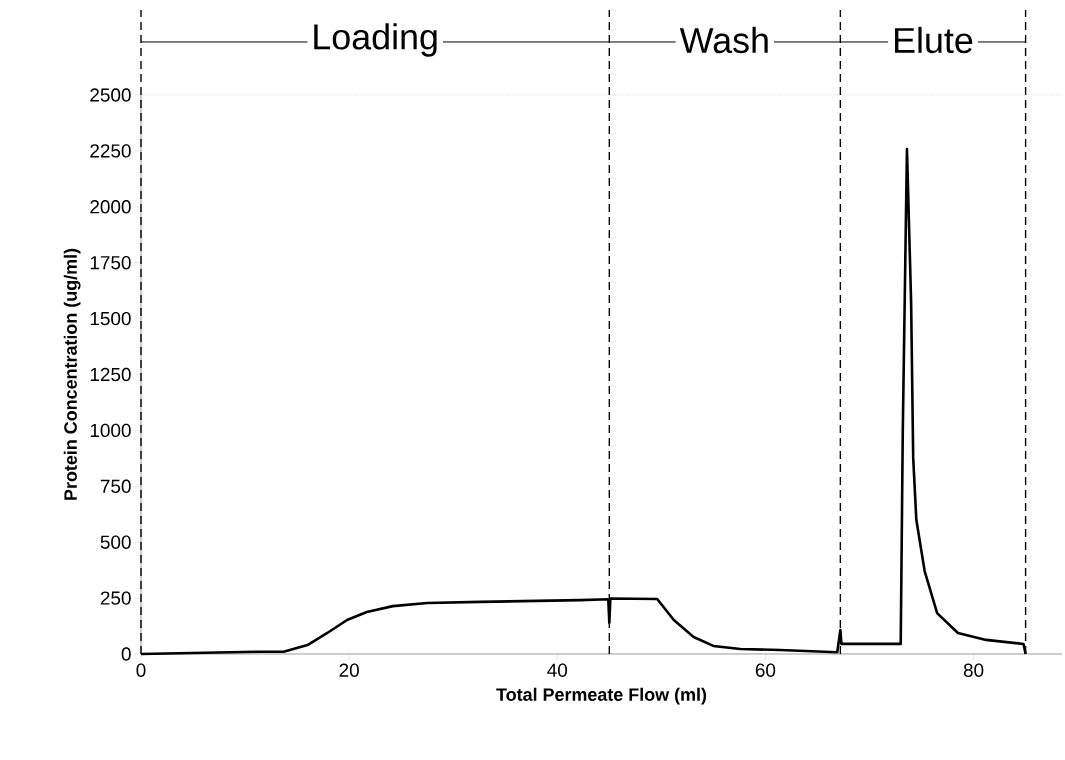  I want to click on x-tick-label: 40, so click(557, 670).